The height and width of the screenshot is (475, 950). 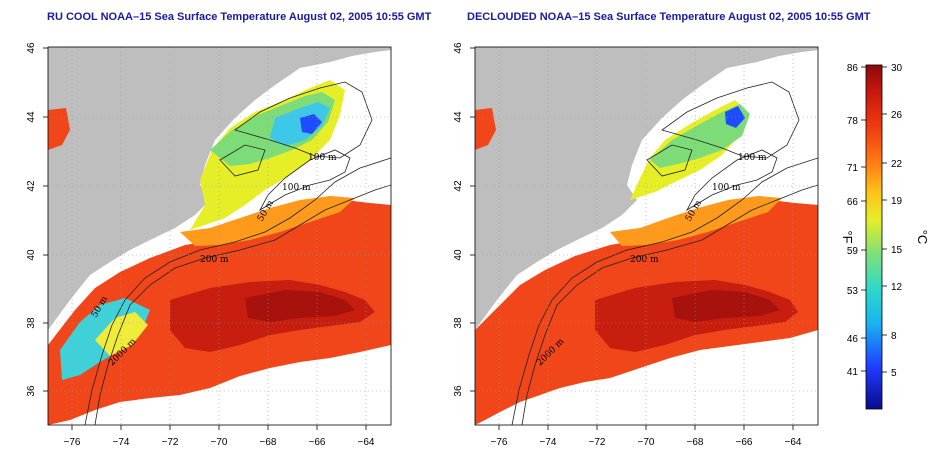 What do you see at coordinates (121, 334) in the screenshot?
I see `sst-yellow-shelf-south` at bounding box center [121, 334].